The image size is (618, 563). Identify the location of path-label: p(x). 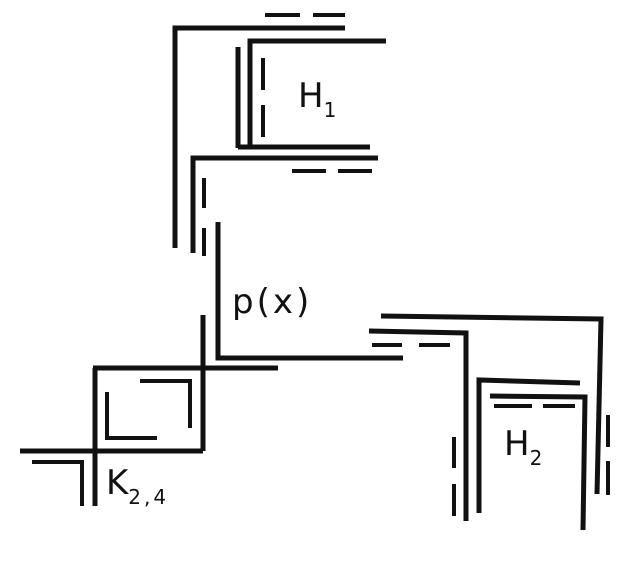
(272, 302).